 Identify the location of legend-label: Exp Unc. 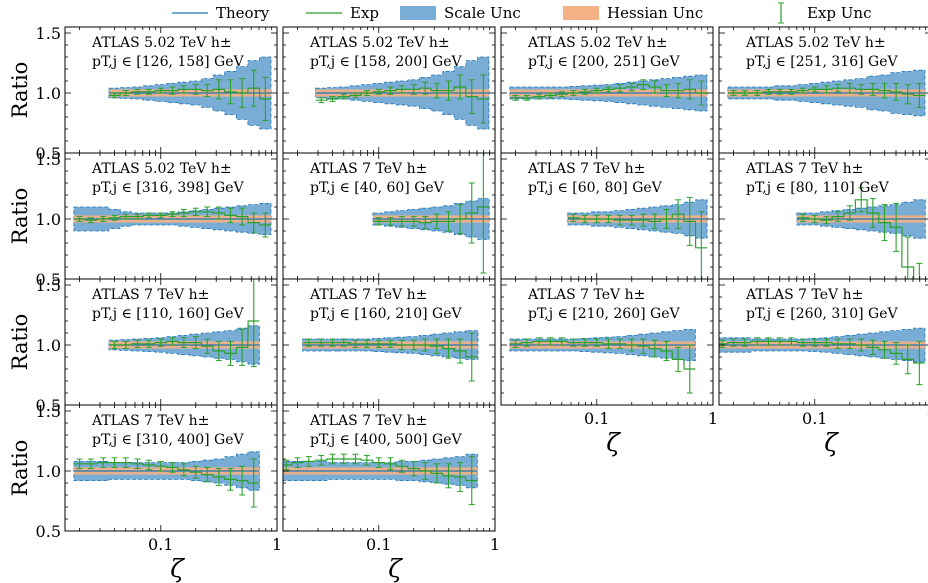
(839, 13).